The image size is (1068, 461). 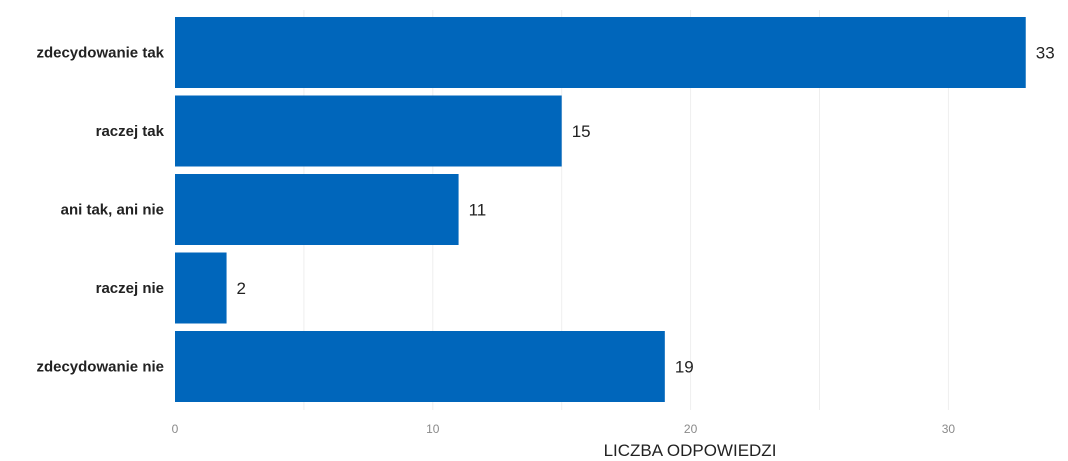 I want to click on value-label: 19, so click(x=684, y=367).